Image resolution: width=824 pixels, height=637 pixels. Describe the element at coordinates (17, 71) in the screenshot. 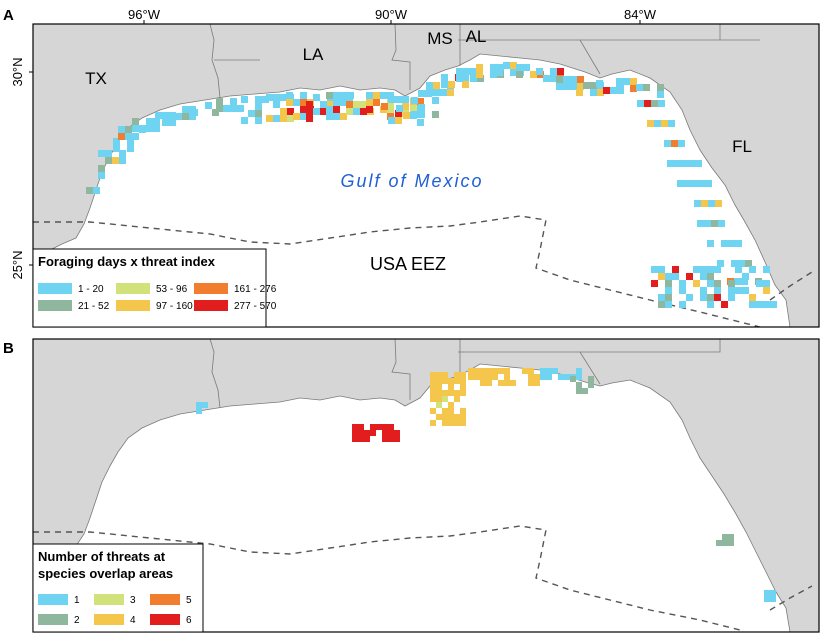

I see `lat-tick-30n: 30°N` at that location.